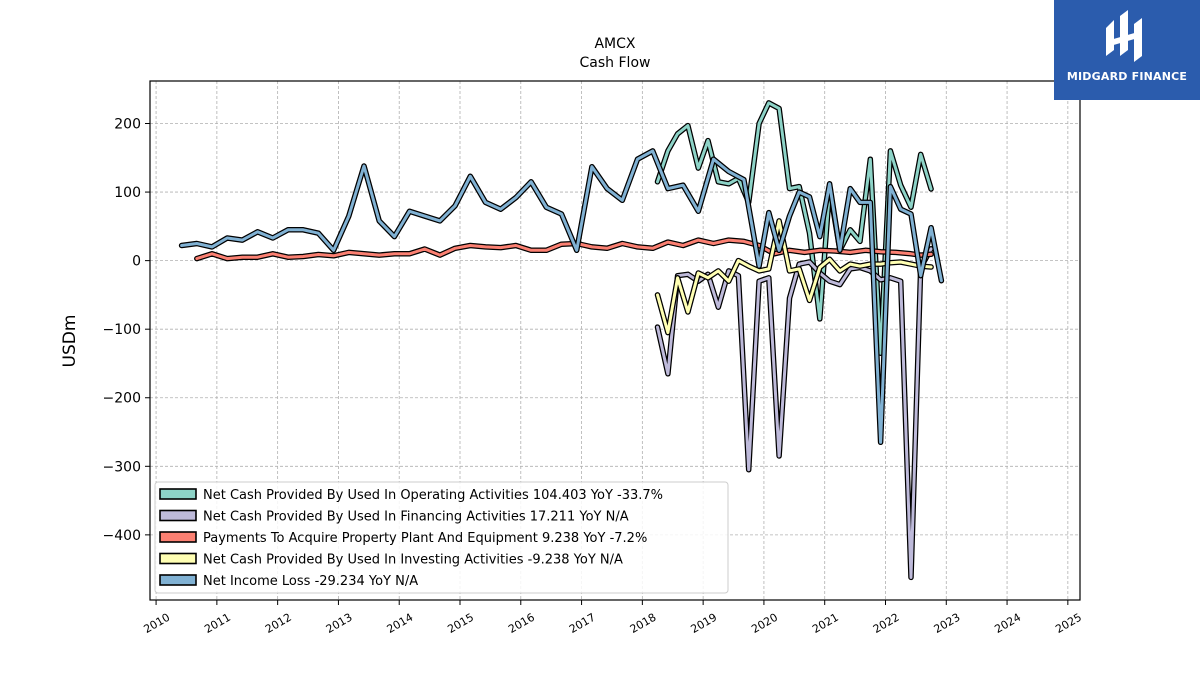 This screenshot has width=1200, height=675. Describe the element at coordinates (70, 341) in the screenshot. I see `y-axis-label: USDm` at that location.